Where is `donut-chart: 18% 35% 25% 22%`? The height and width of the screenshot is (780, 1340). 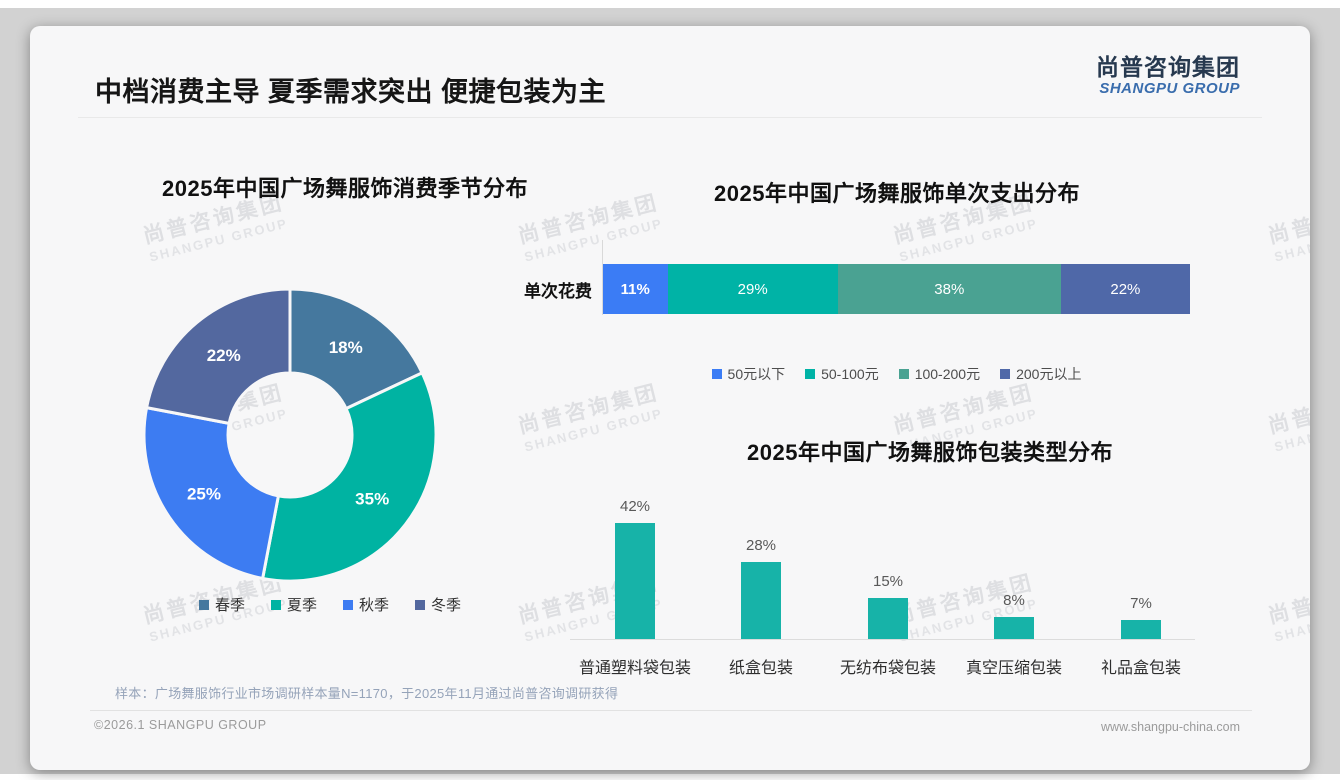 donut-chart: 18% 35% 25% 22% is located at coordinates (290, 435).